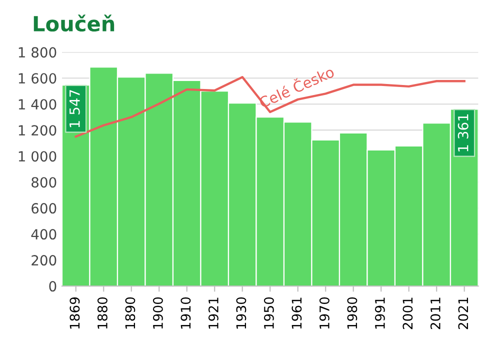 This screenshot has height=343, width=492. What do you see at coordinates (37, 104) in the screenshot?
I see `y-tick-label: 1 400` at bounding box center [37, 104].